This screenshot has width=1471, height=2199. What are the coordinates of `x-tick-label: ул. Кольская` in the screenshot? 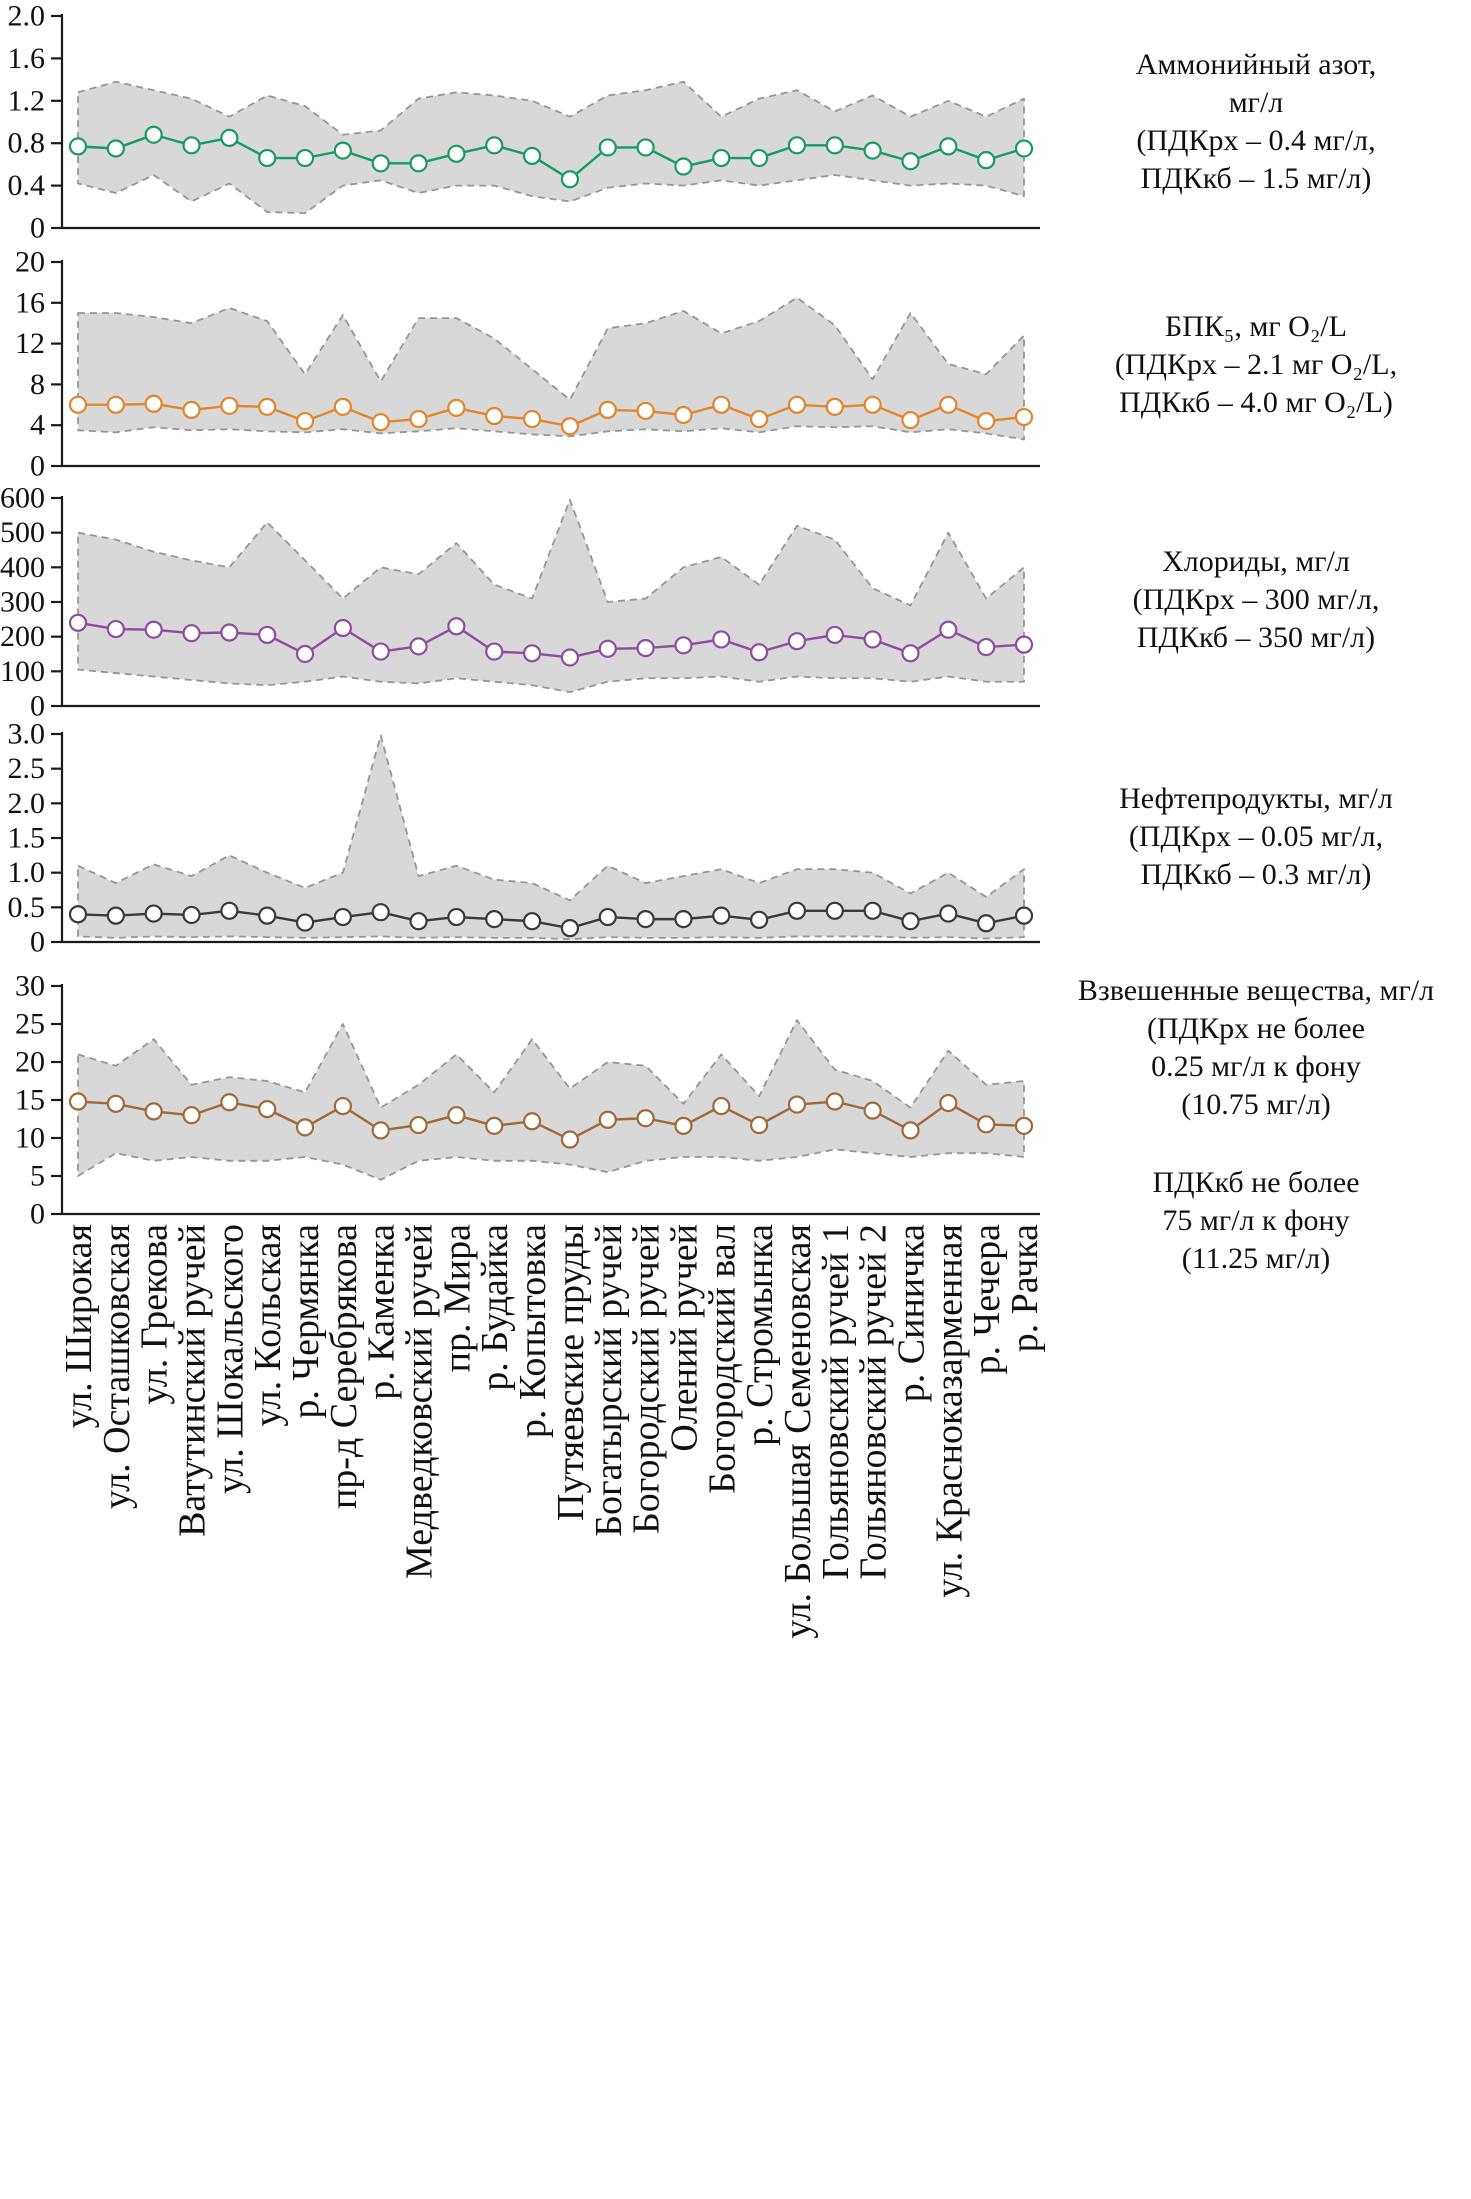 It's located at (268, 1325).